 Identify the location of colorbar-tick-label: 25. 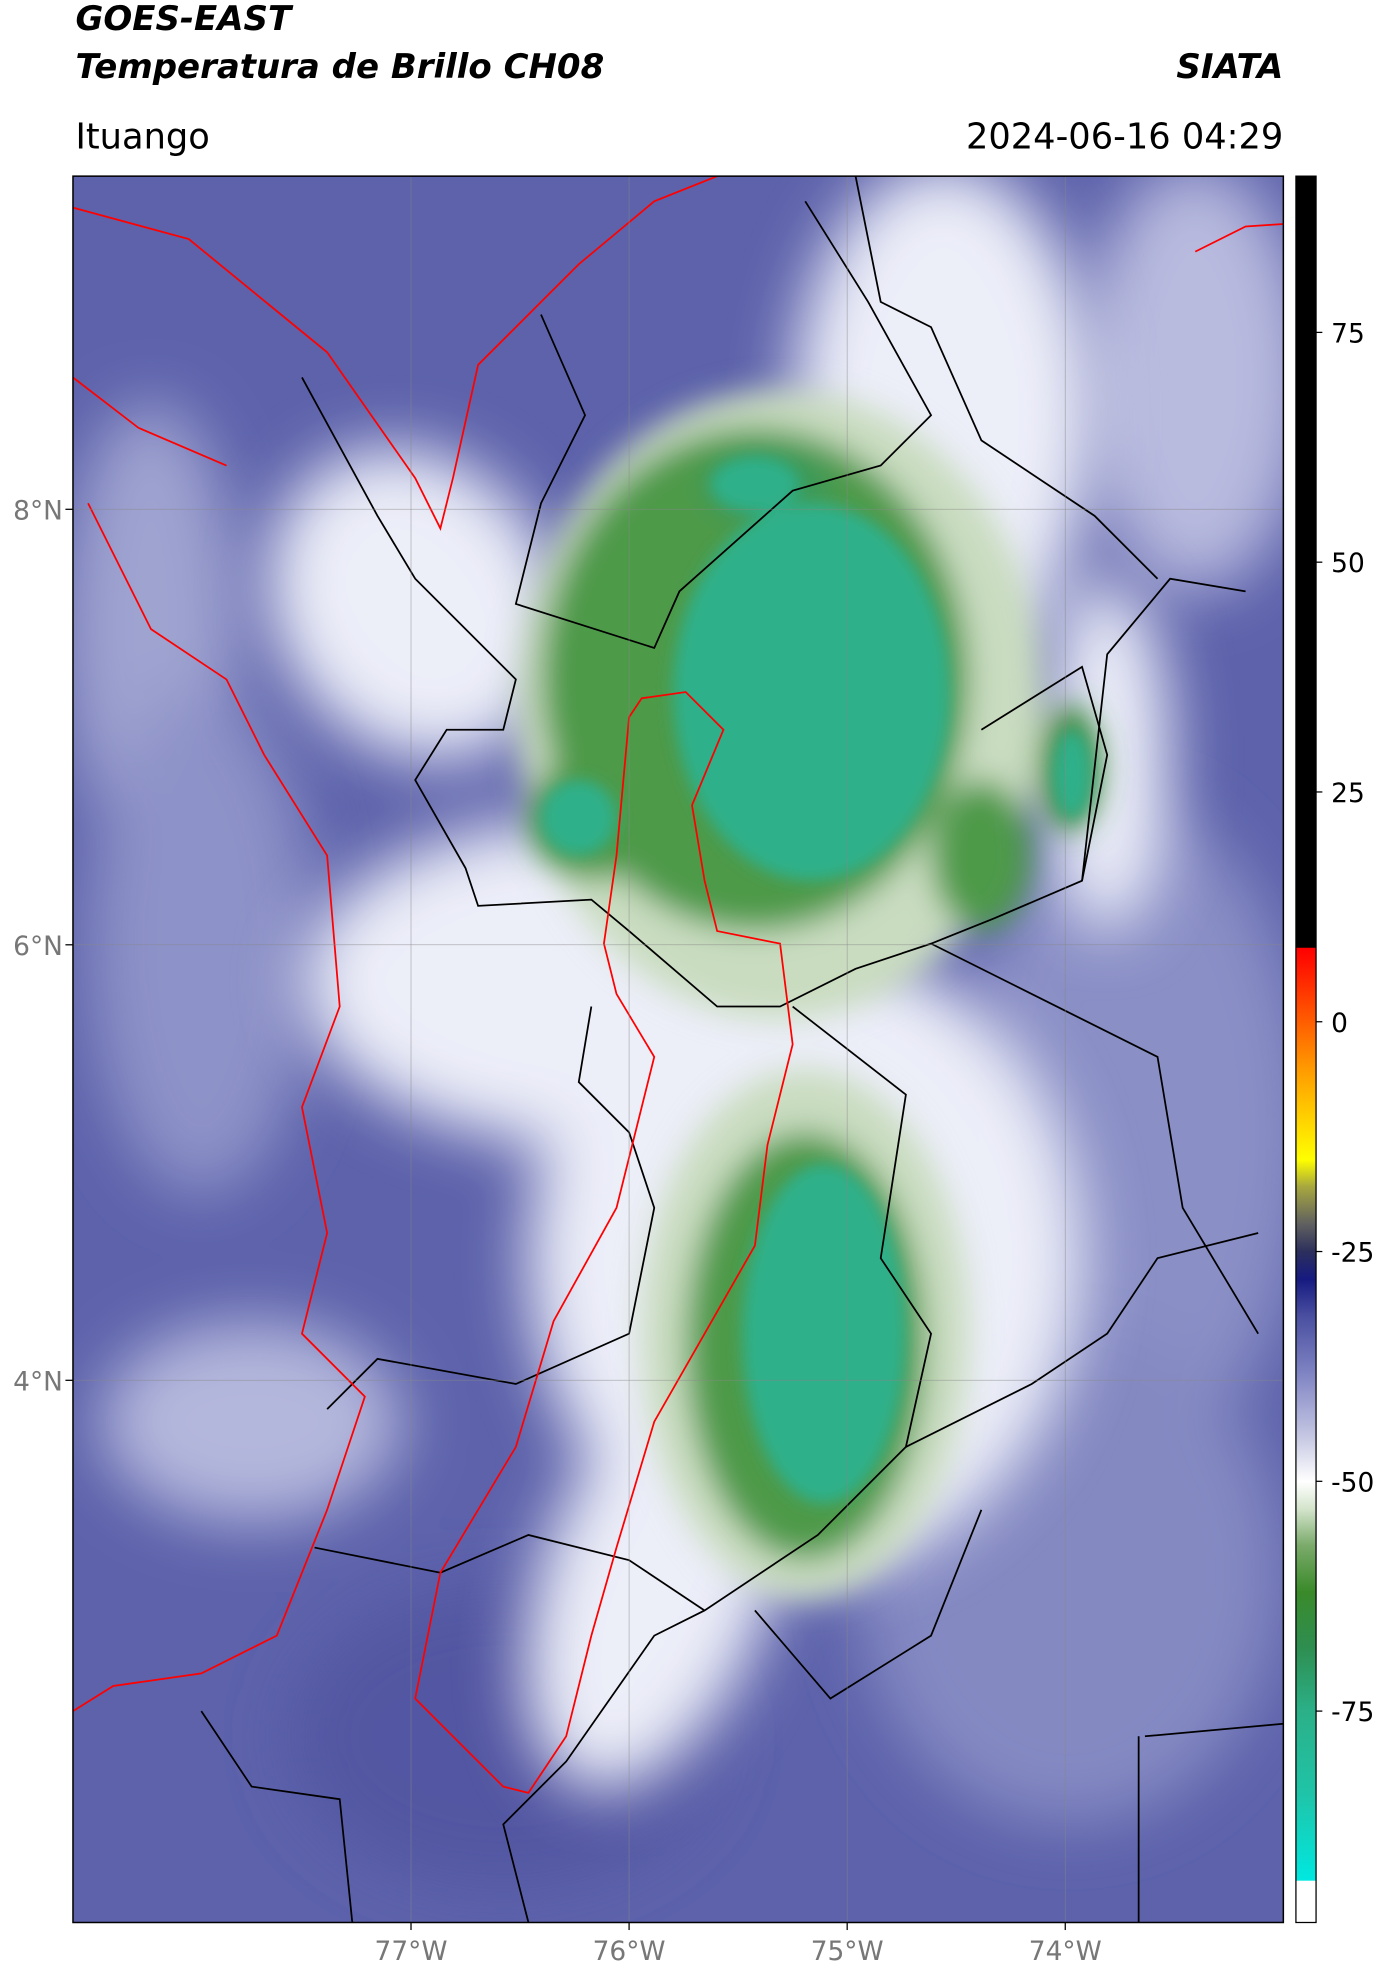
(1348, 793).